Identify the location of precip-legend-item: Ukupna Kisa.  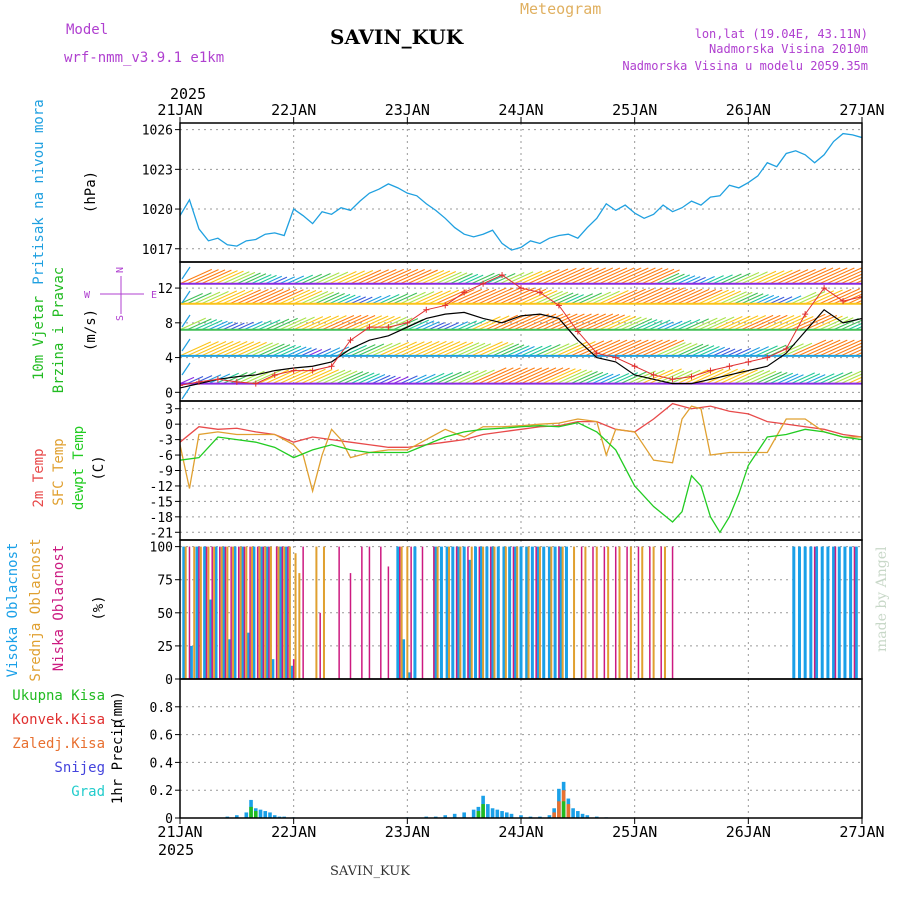
(58, 696).